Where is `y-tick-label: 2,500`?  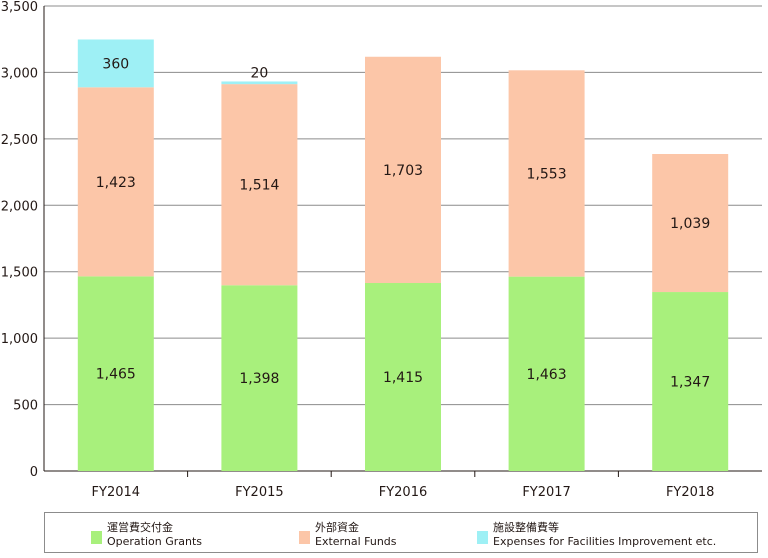
y-tick-label: 2,500 is located at coordinates (19, 140).